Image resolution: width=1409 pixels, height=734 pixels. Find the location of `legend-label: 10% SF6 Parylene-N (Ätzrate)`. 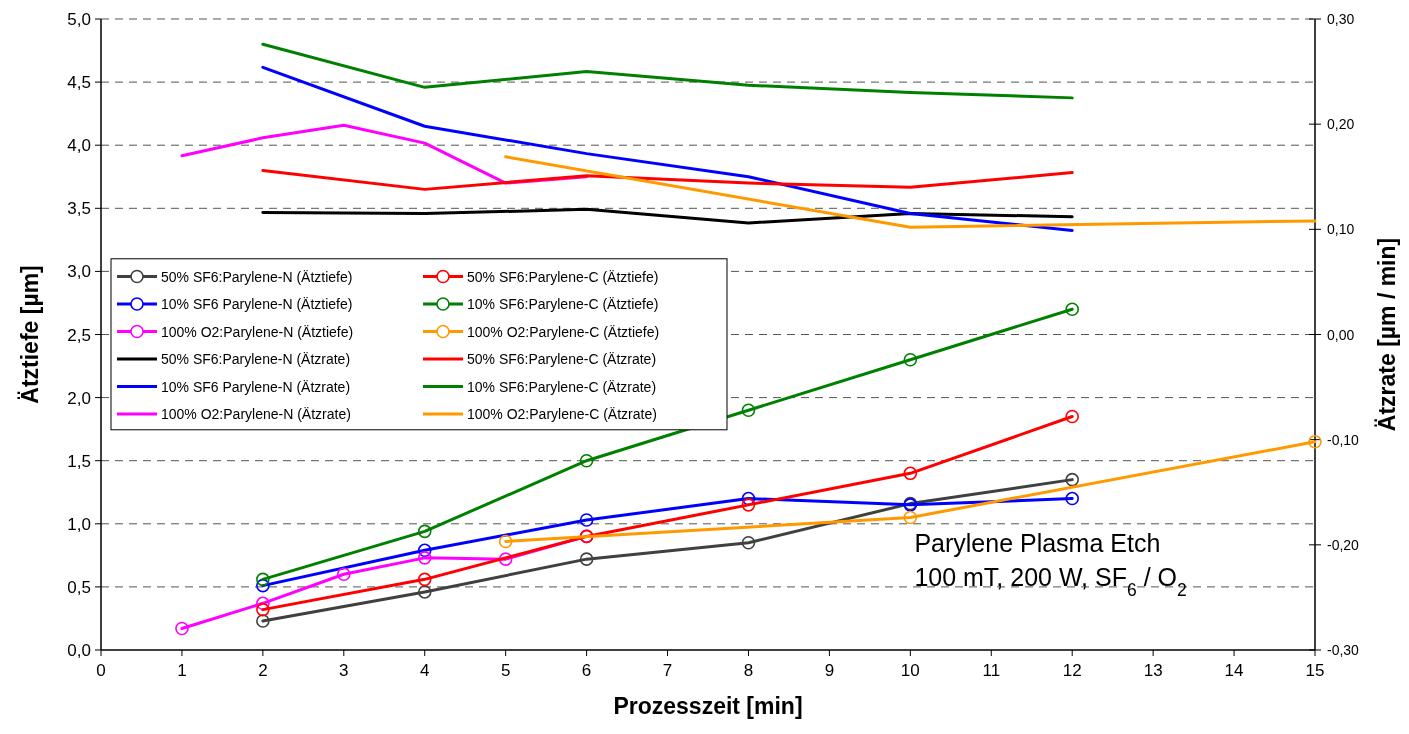

legend-label: 10% SF6 Parylene-N (Ätzrate) is located at coordinates (256, 386).